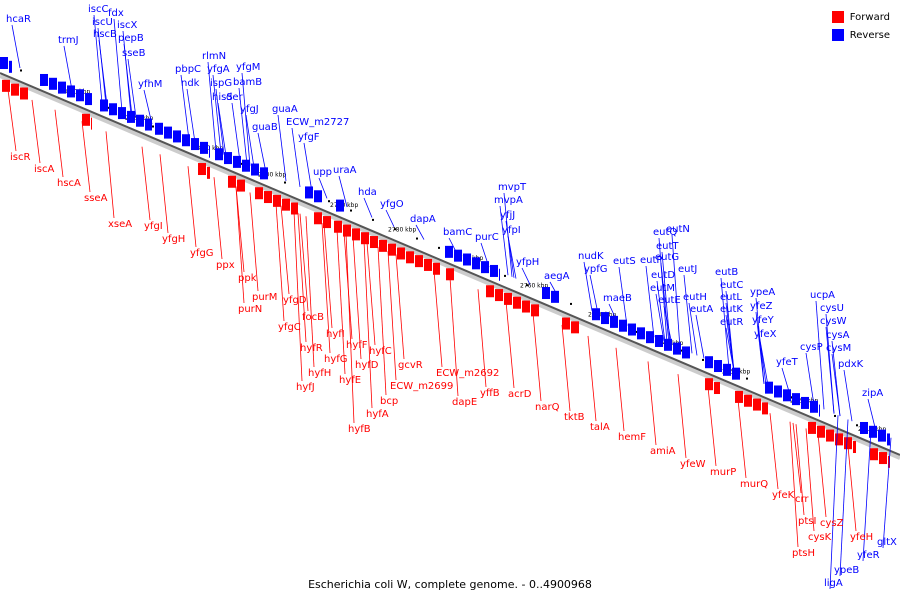  I want to click on reverse-gene-label-ypeA: ypeA, so click(762, 292).